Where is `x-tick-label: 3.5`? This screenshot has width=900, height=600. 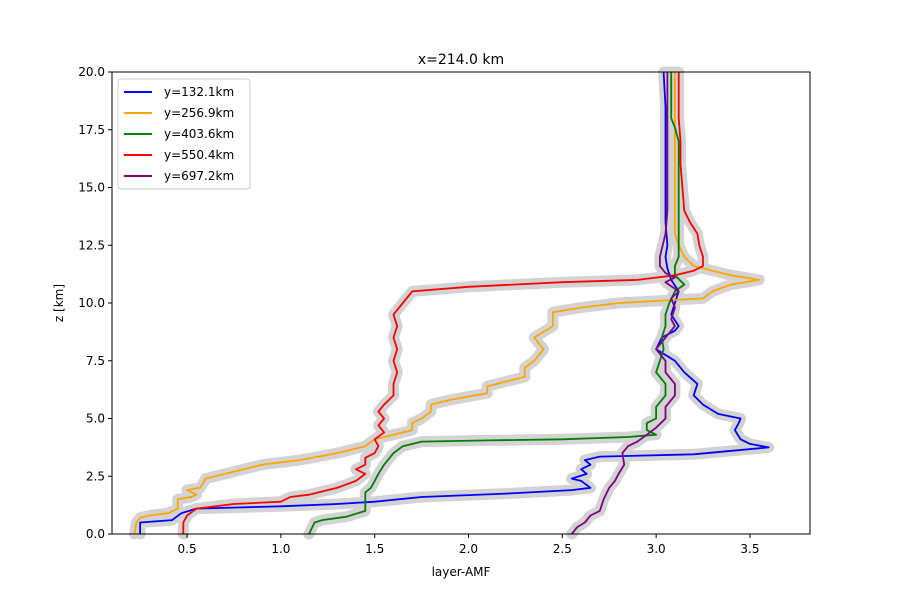 x-tick-label: 3.5 is located at coordinates (749, 549).